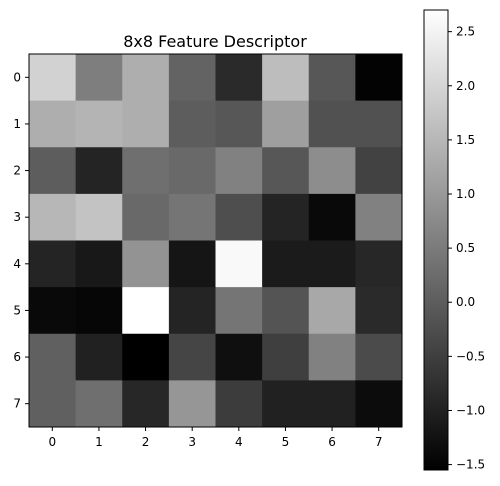 Image resolution: width=500 pixels, height=486 pixels. Describe the element at coordinates (332, 77) in the screenshot. I see `heatmap-cell-r0-c6` at that location.